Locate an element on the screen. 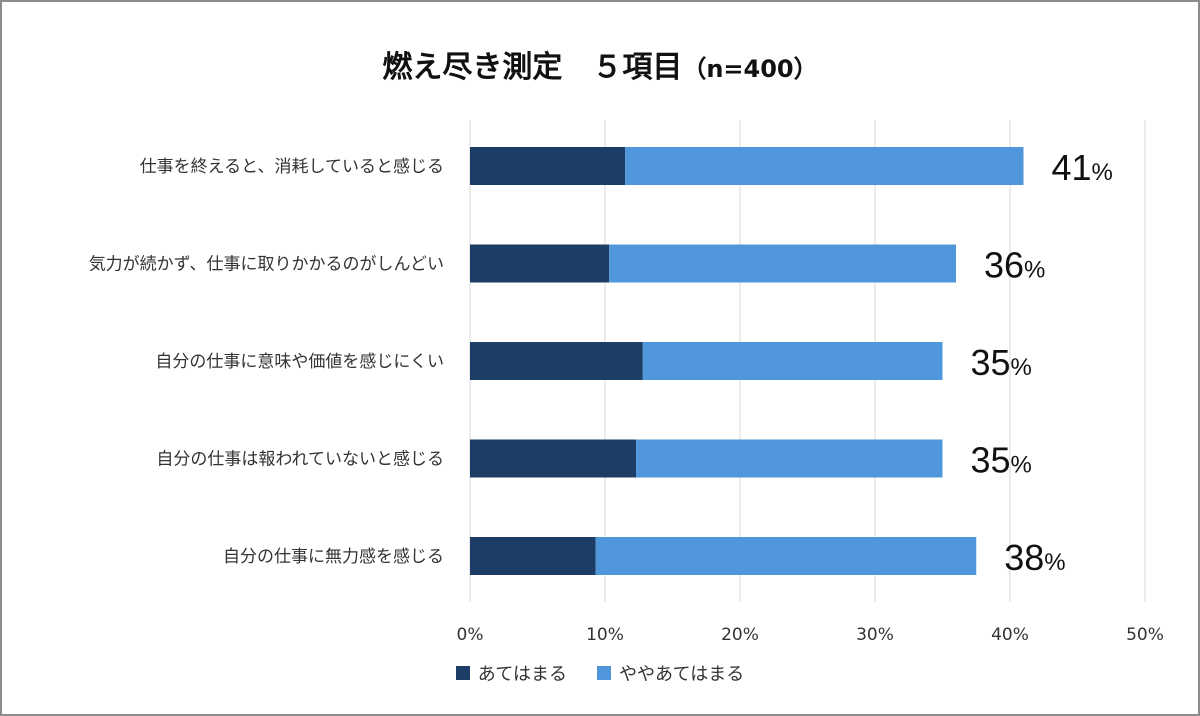 Image resolution: width=1200 pixels, height=716 pixels. x-tick-label: 50% is located at coordinates (1145, 635).